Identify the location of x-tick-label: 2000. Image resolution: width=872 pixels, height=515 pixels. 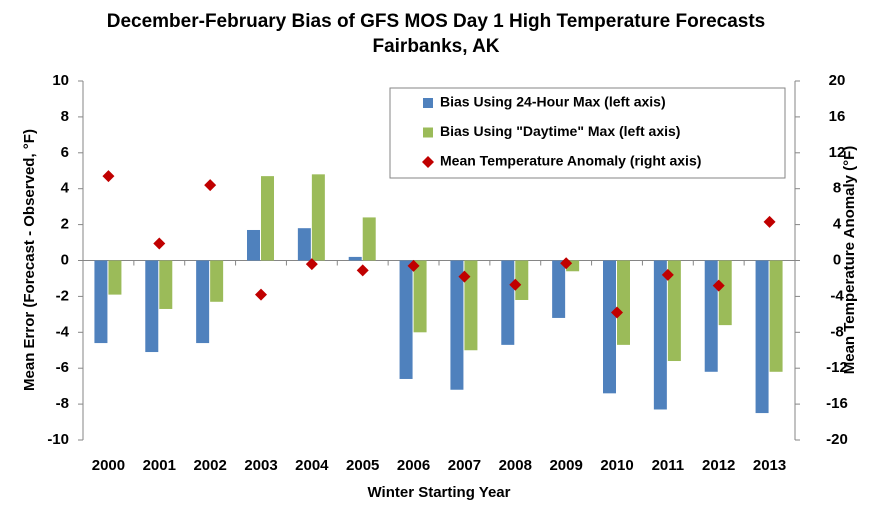
(108, 465).